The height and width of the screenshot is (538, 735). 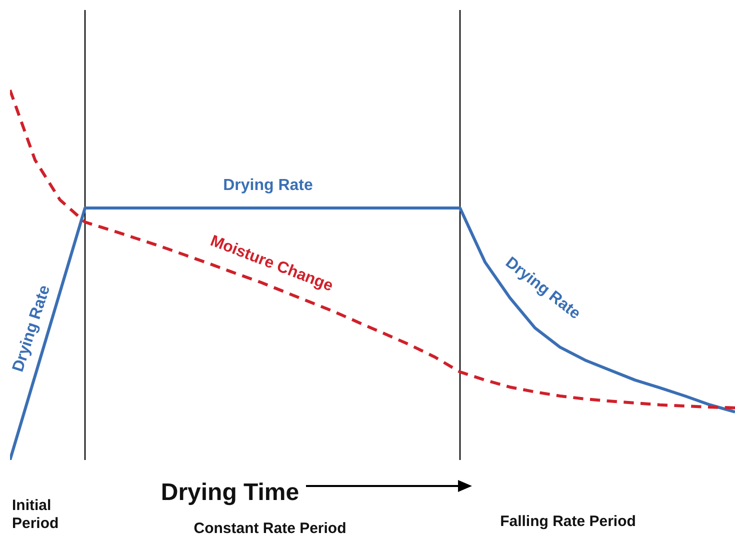 I want to click on text: Constant Rate Period, so click(x=270, y=528).